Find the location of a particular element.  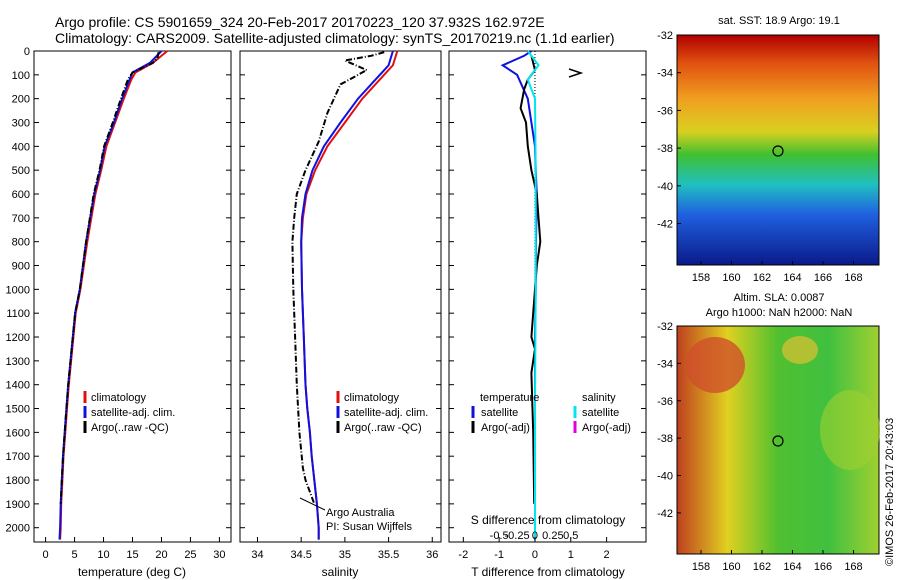

x-tick-label: 25 is located at coordinates (190, 555).